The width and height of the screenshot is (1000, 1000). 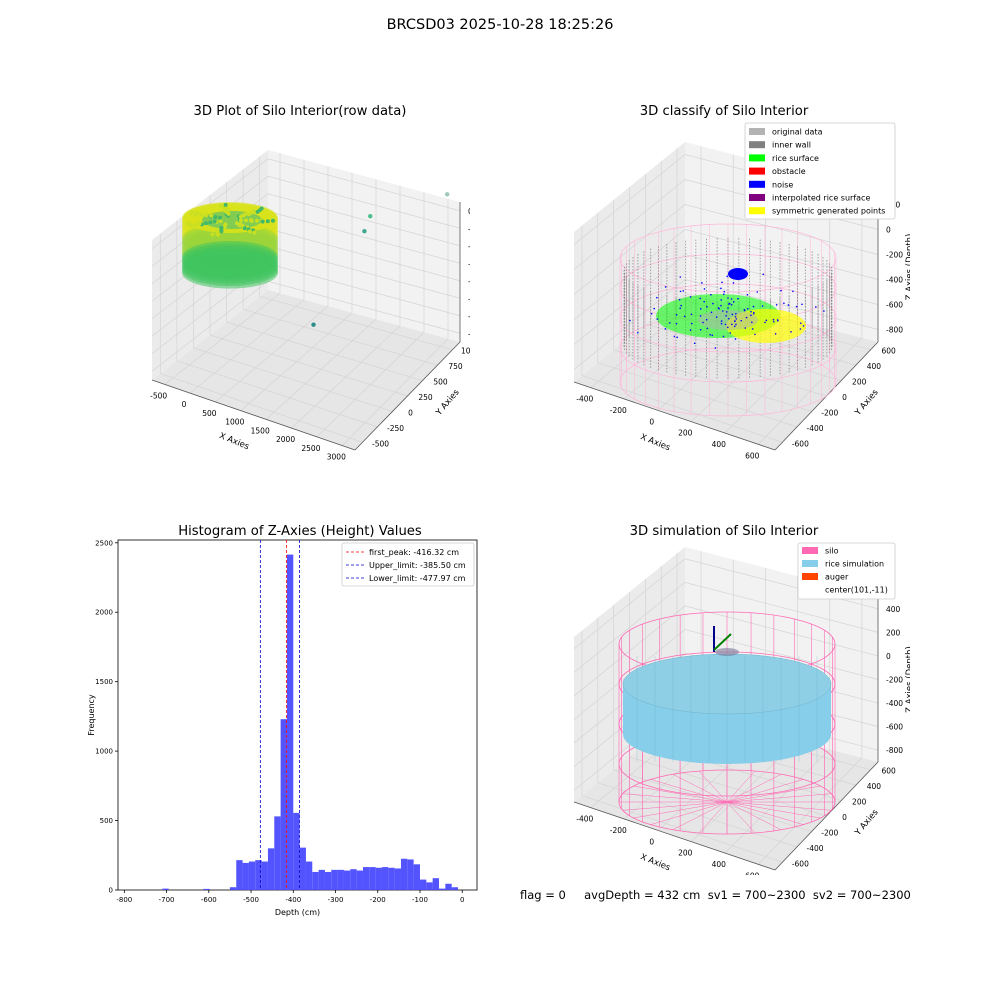 I want to click on legend-label: rice simulation, so click(x=854, y=564).